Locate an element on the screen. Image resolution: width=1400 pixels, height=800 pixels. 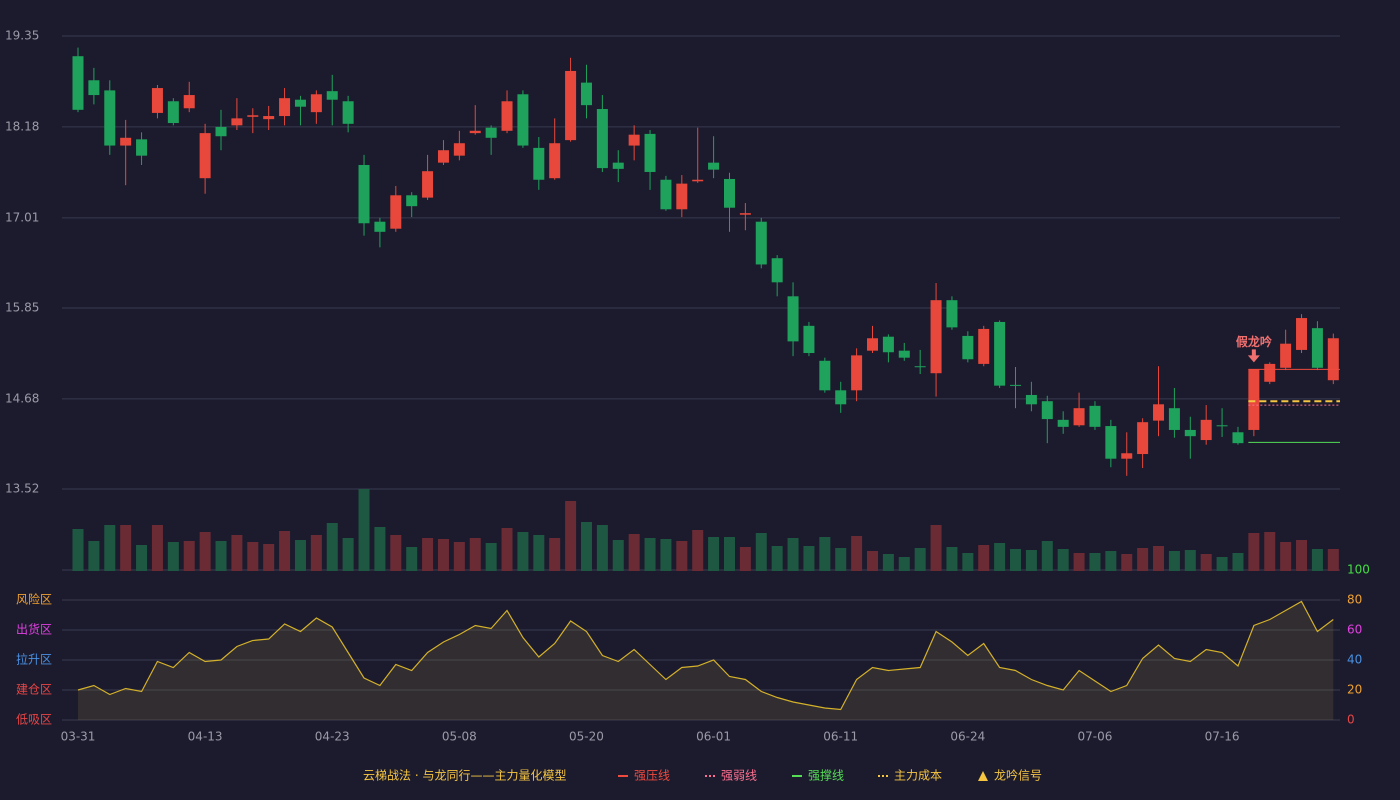
legend-label: 主力成本 is located at coordinates (918, 776).